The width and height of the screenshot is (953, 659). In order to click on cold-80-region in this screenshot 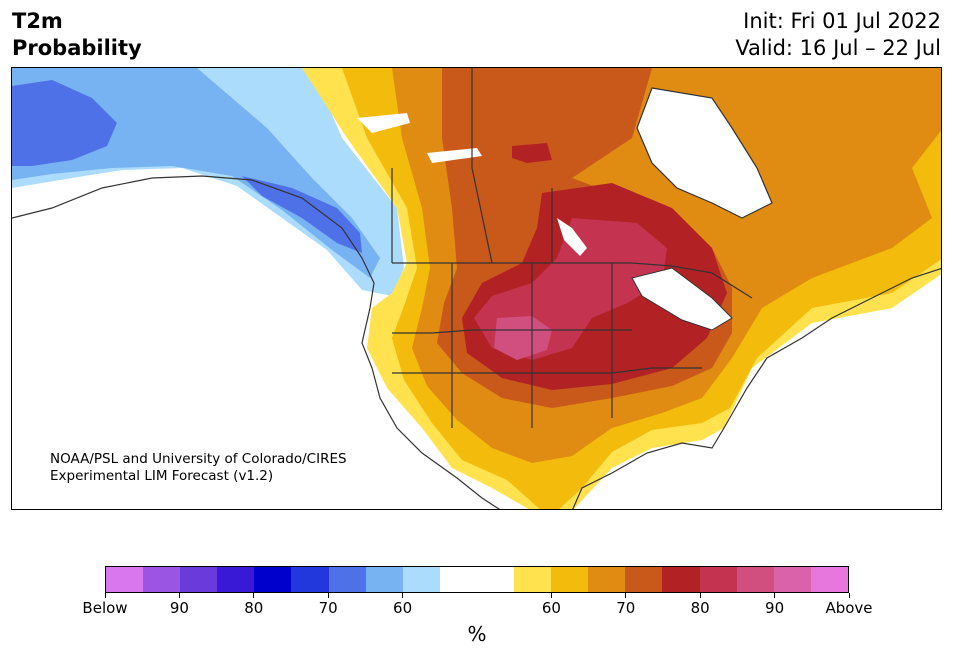, I will do `click(64, 123)`.